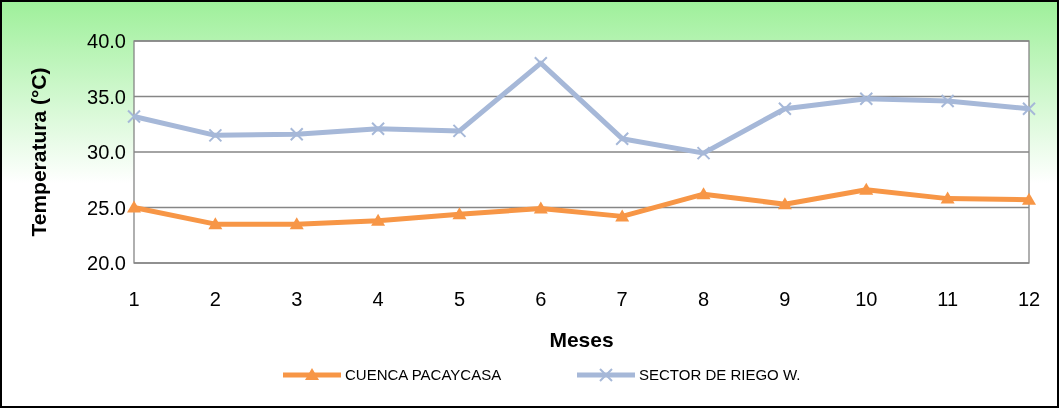  I want to click on x-tick-label: 7, so click(622, 299).